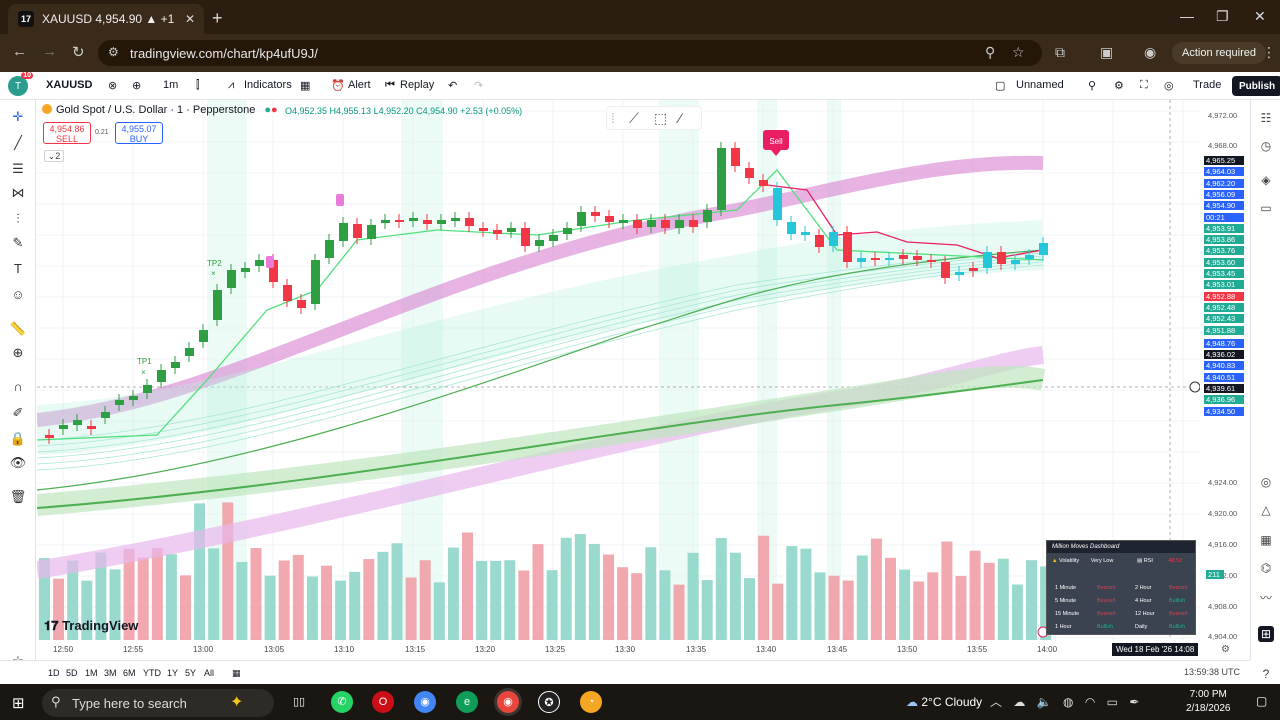 The height and width of the screenshot is (720, 1280). I want to click on forward-icon: →, so click(49, 51).